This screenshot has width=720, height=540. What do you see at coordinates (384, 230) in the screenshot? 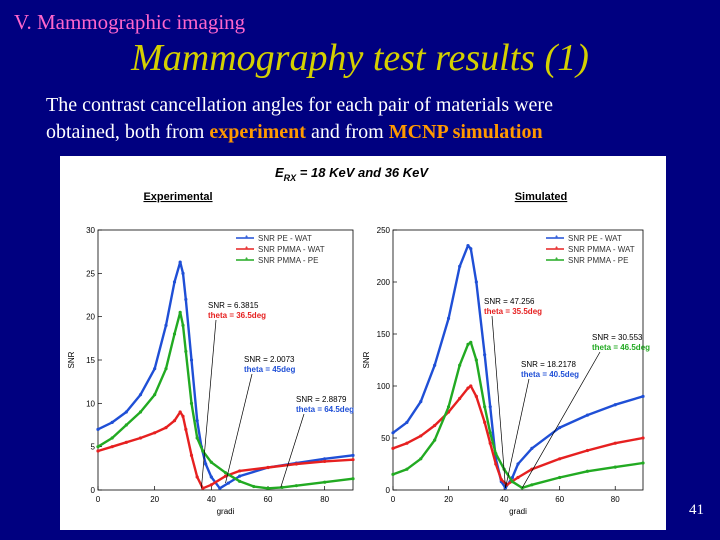
I see `y-tick-label: 250` at bounding box center [384, 230].